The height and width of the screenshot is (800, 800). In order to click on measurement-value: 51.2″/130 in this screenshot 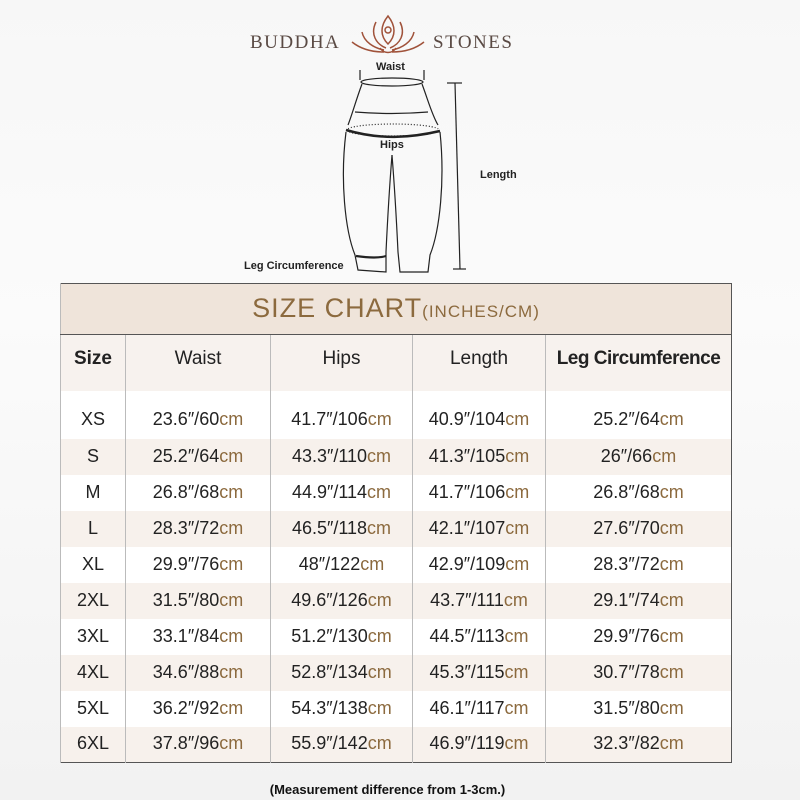, I will do `click(329, 635)`.